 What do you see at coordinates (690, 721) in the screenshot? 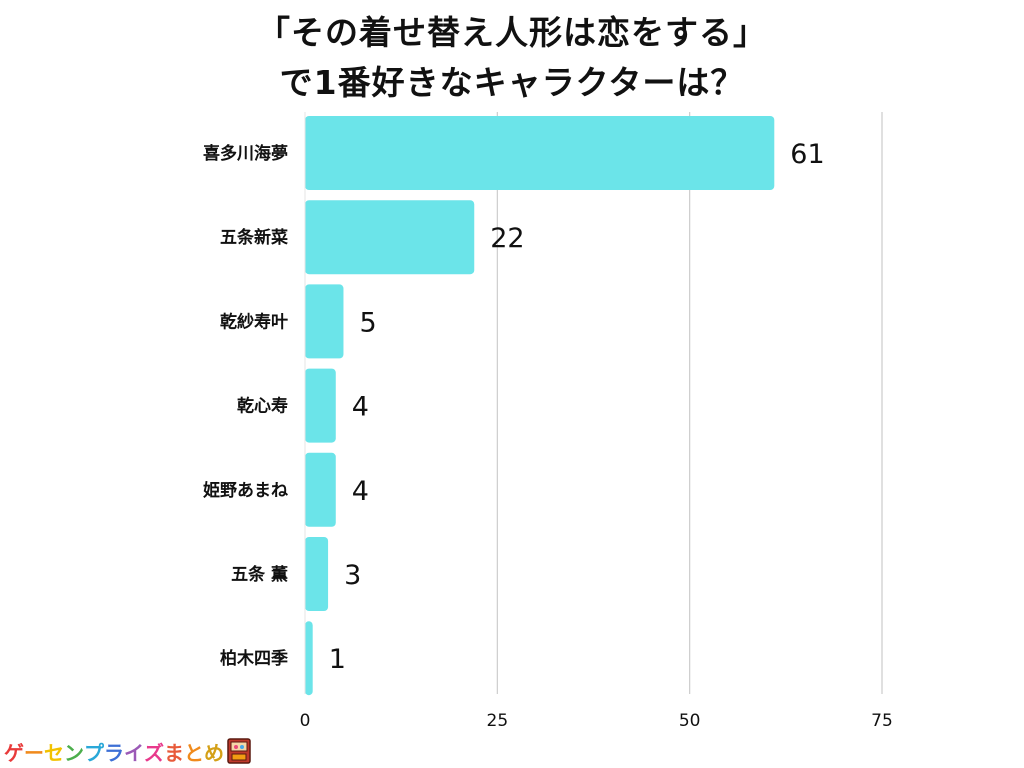
I see `x-tick-label: 50` at bounding box center [690, 721].